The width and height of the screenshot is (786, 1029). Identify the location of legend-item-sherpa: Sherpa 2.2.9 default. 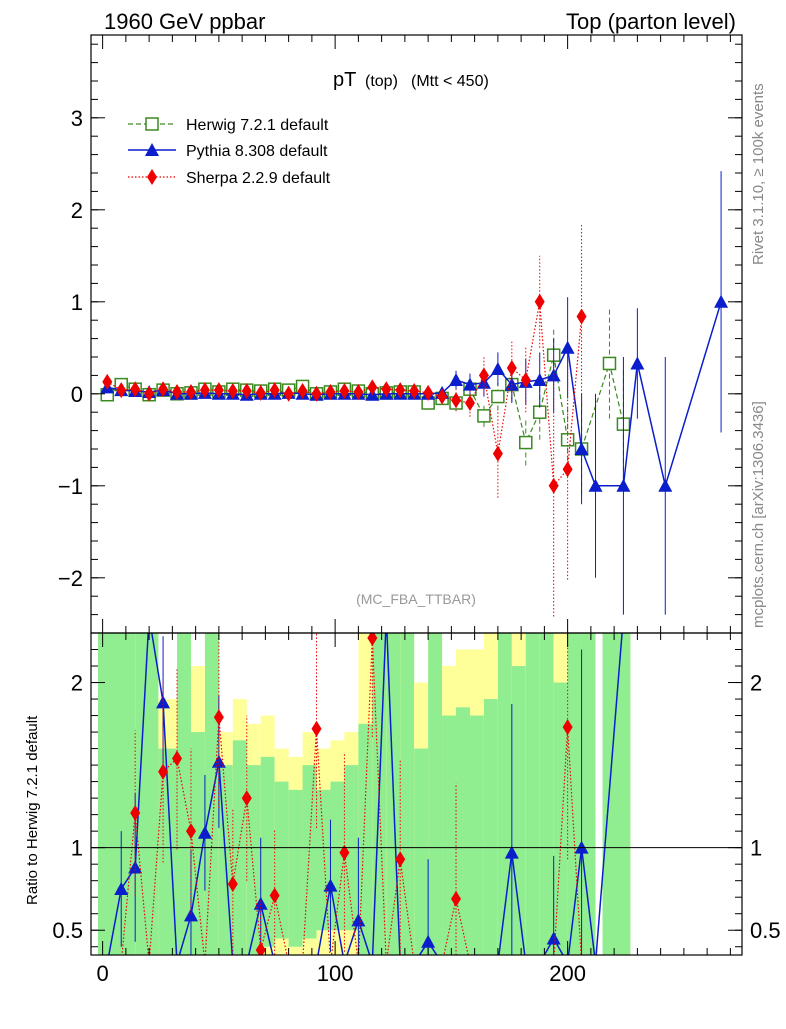
(229, 178).